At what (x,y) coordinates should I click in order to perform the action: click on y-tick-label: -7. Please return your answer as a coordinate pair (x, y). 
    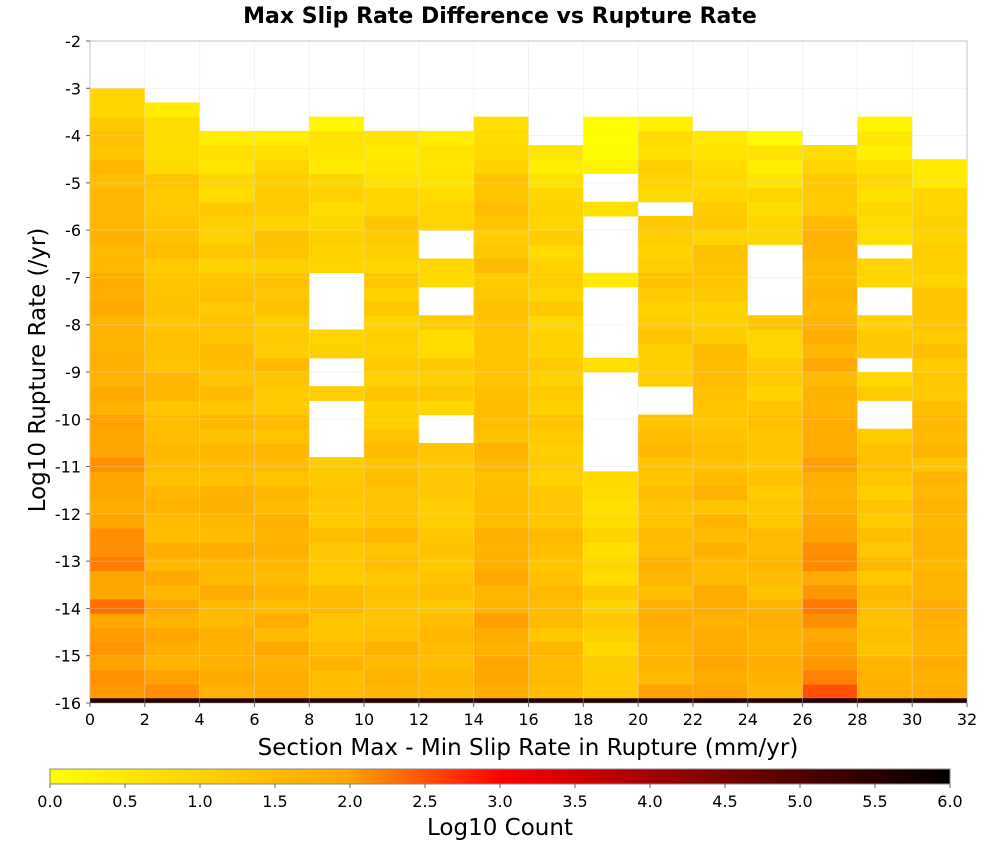
    Looking at the image, I should click on (73, 277).